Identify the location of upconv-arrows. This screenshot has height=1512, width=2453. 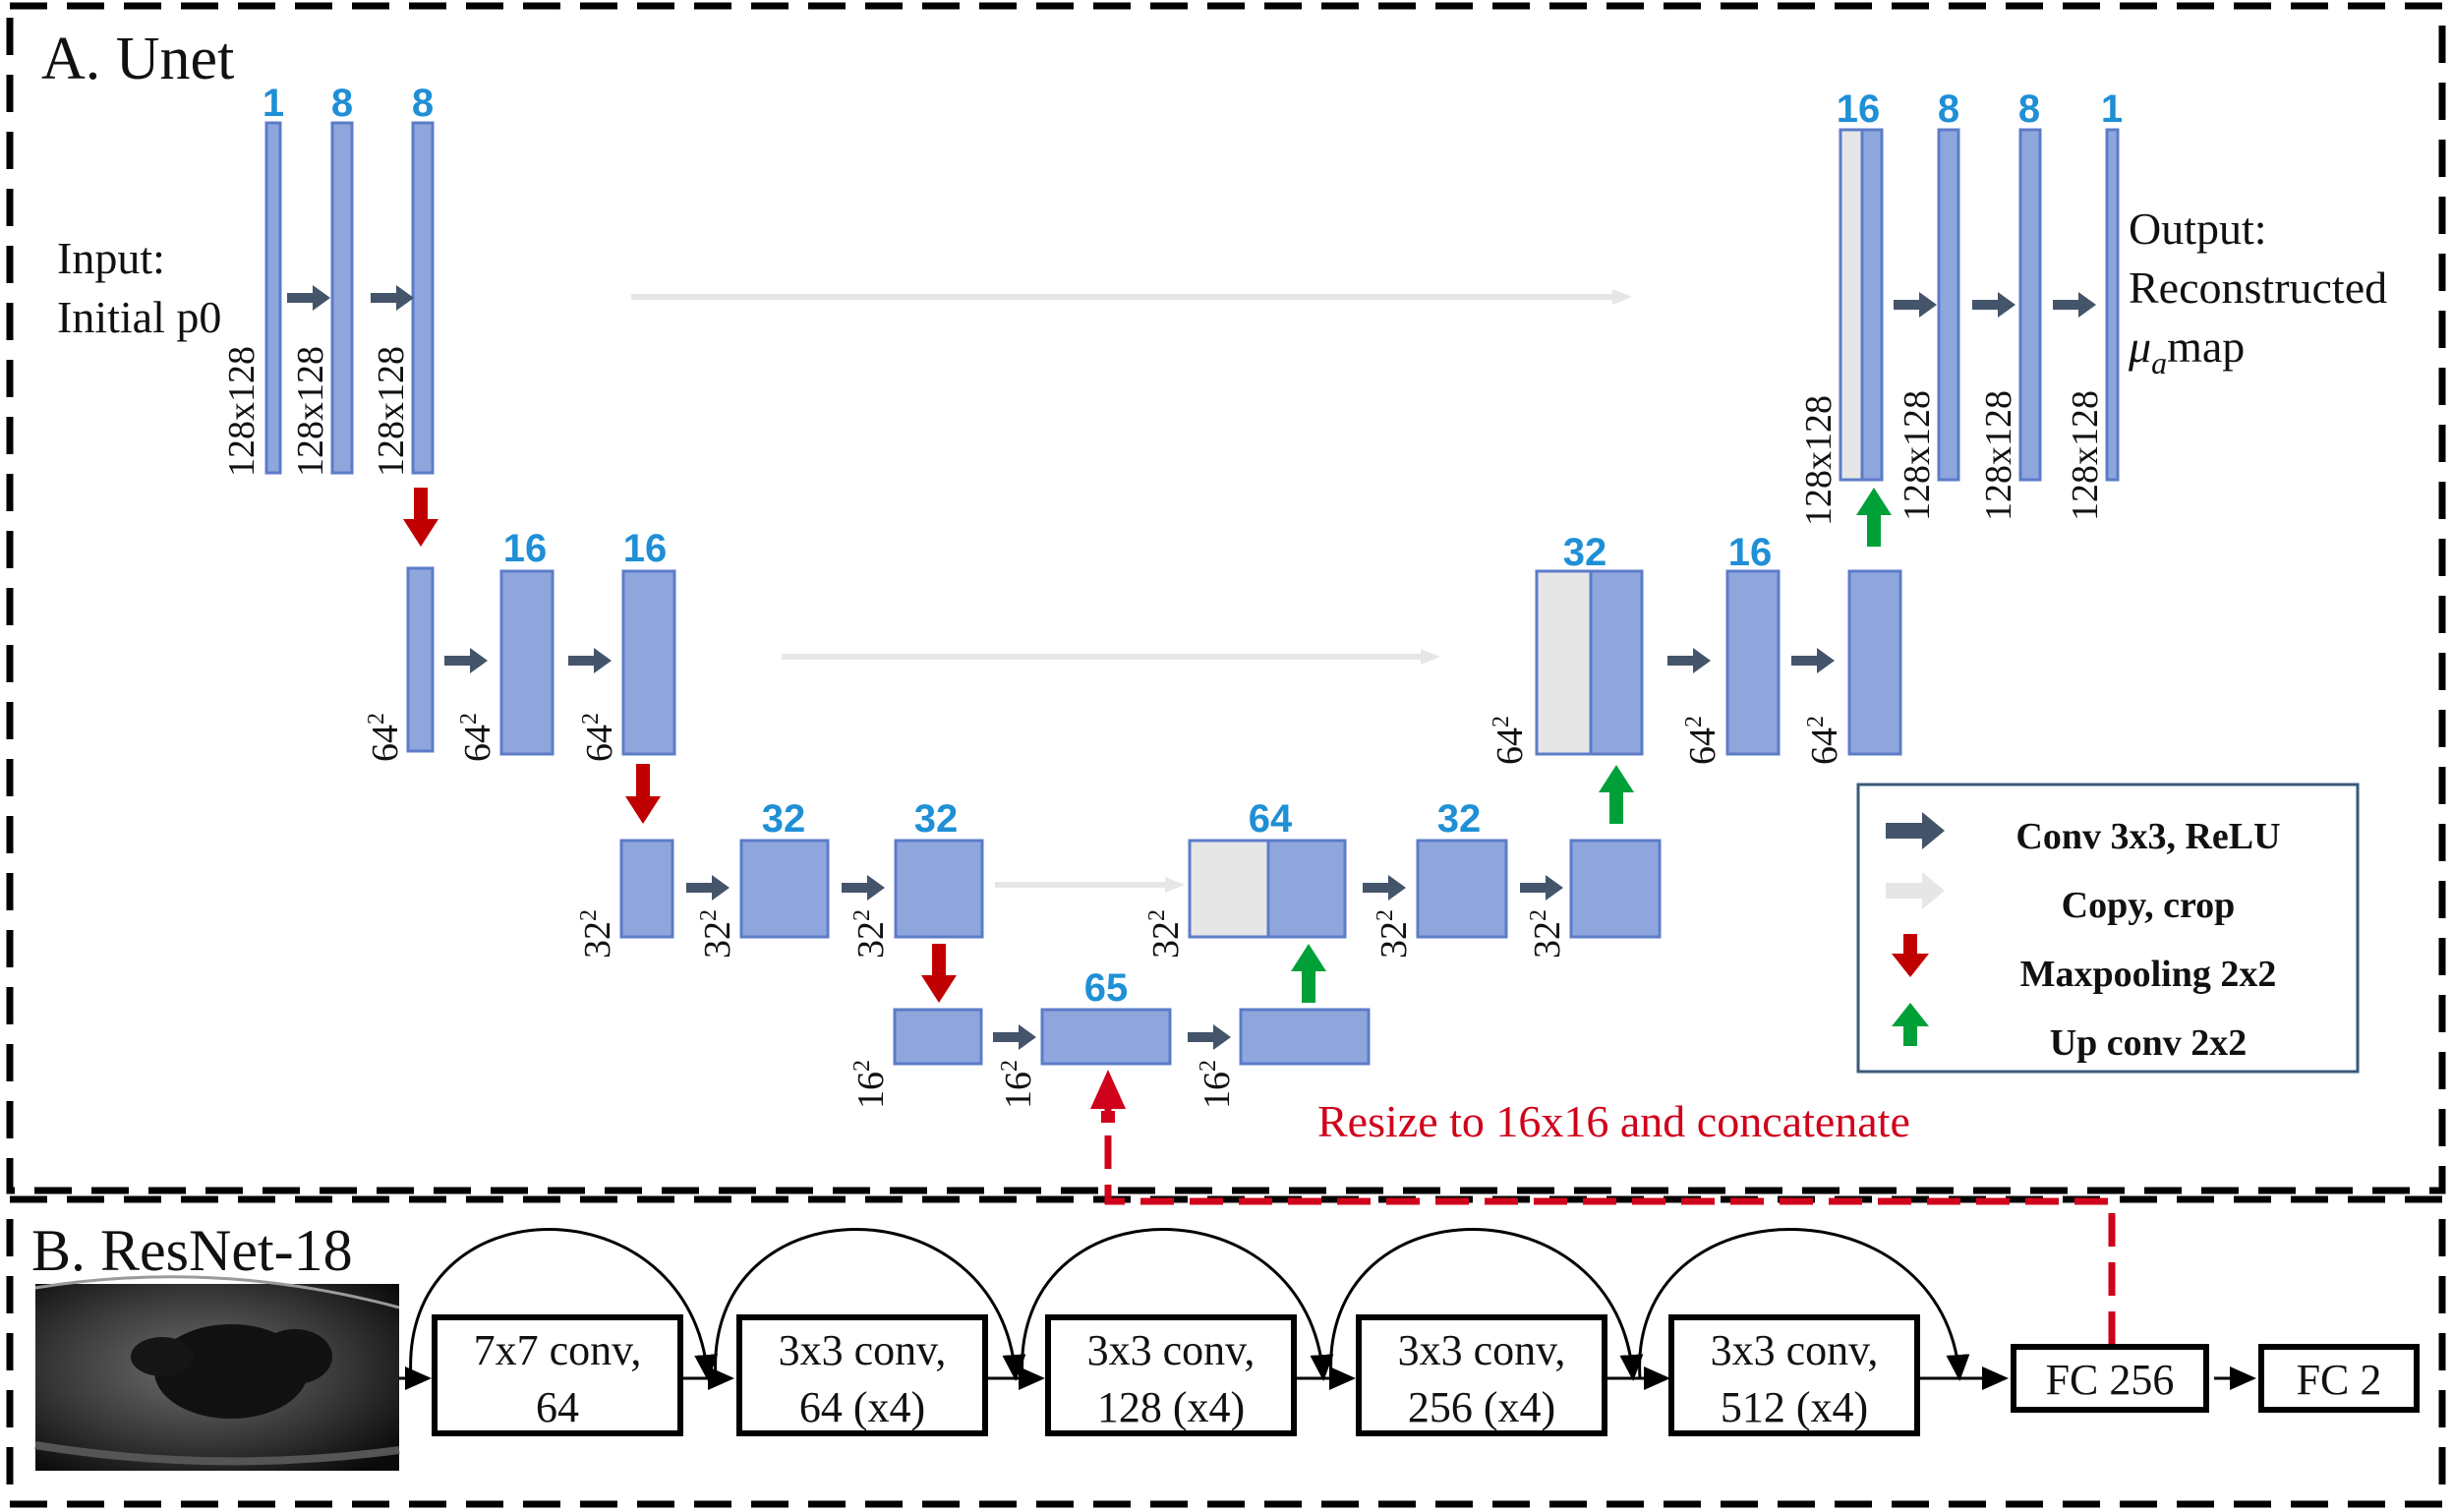
(1591, 745).